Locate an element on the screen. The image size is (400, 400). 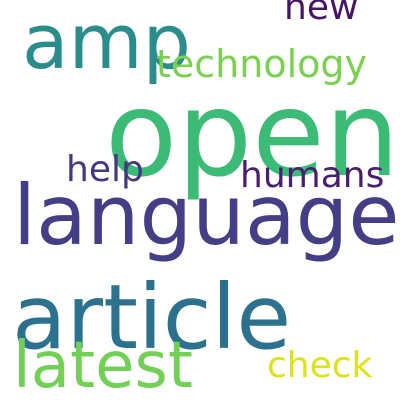
word-technology: technology is located at coordinates (262, 64).